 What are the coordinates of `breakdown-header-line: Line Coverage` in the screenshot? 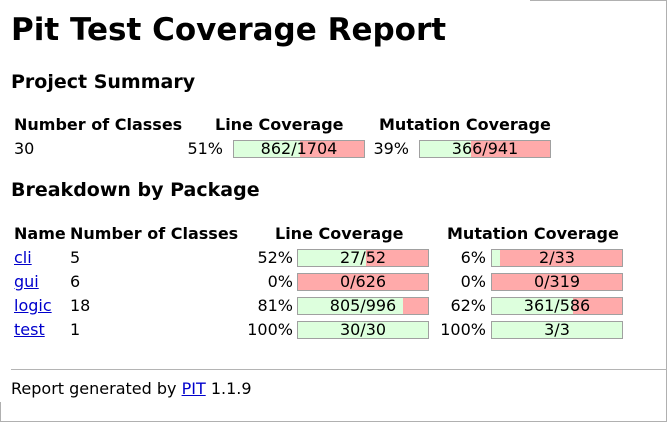 It's located at (339, 233).